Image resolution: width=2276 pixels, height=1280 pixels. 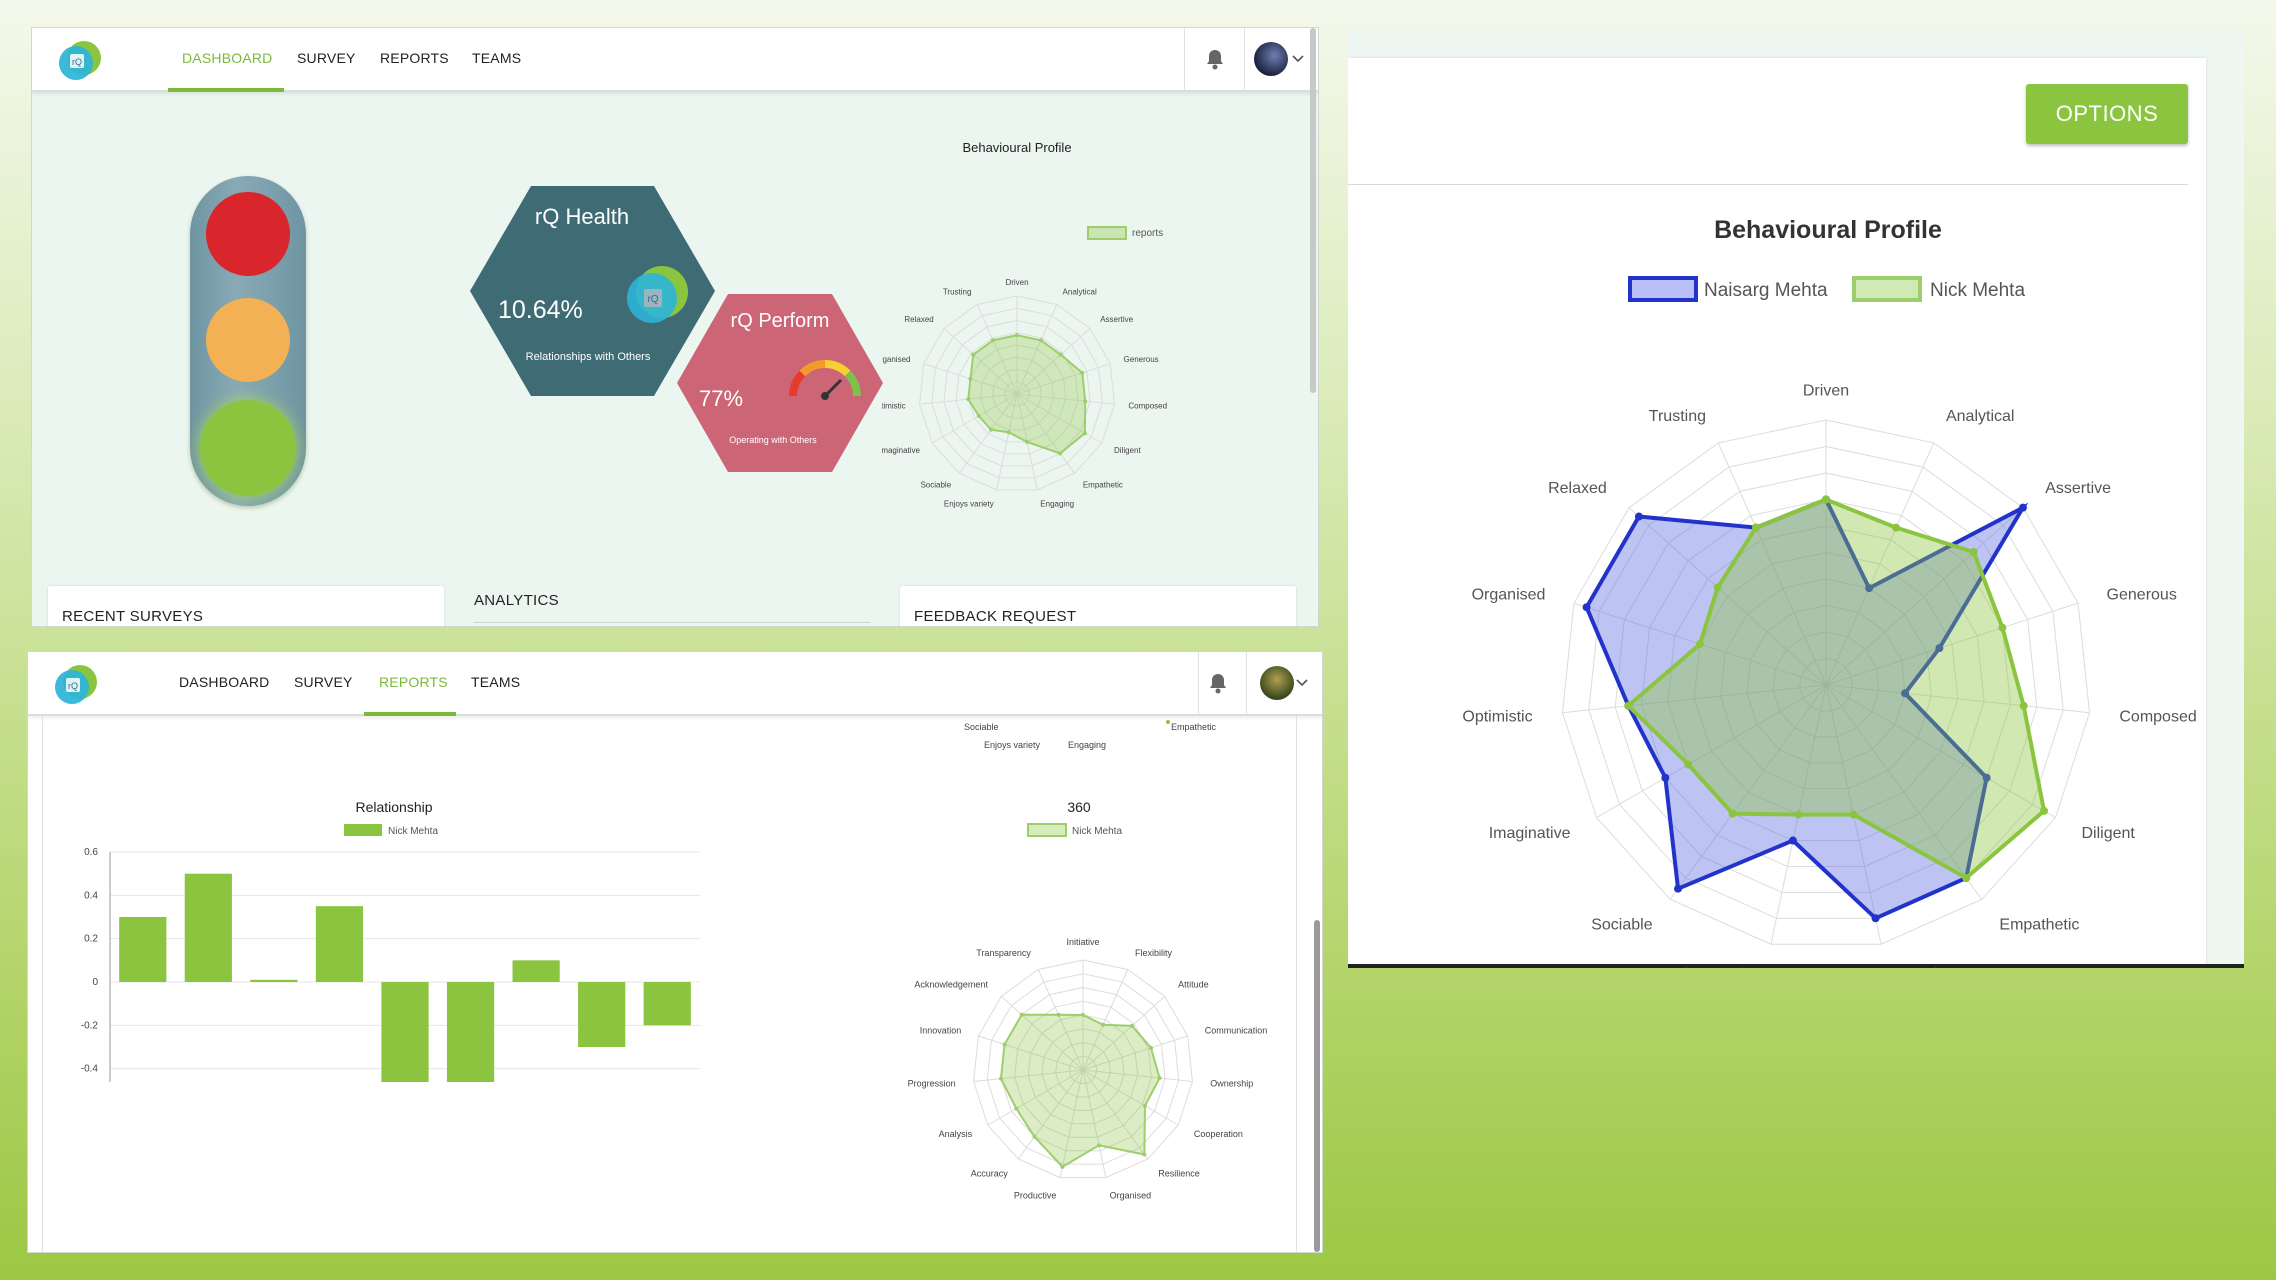 What do you see at coordinates (1621, 924) in the screenshot?
I see `axis-label: Sociable` at bounding box center [1621, 924].